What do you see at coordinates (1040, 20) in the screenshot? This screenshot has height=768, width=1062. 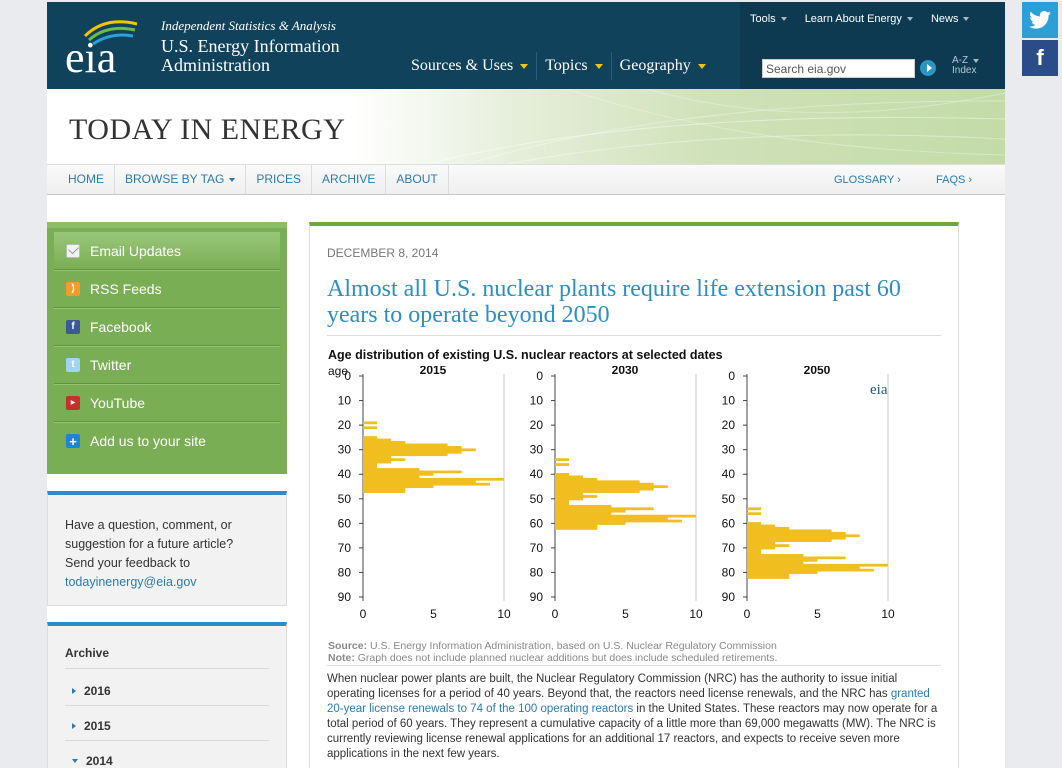 I see `twitter-share-tab` at bounding box center [1040, 20].